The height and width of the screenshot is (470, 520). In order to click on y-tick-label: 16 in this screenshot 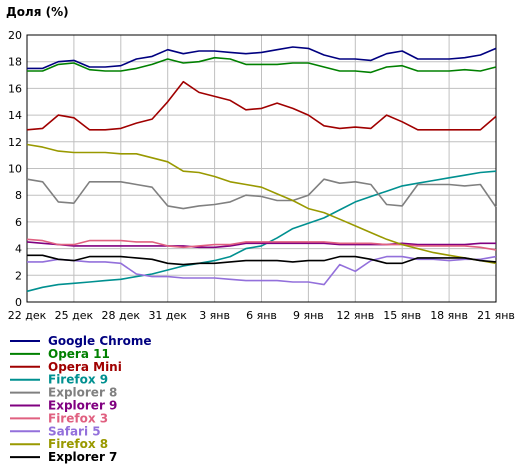, I will do `click(15, 88)`.